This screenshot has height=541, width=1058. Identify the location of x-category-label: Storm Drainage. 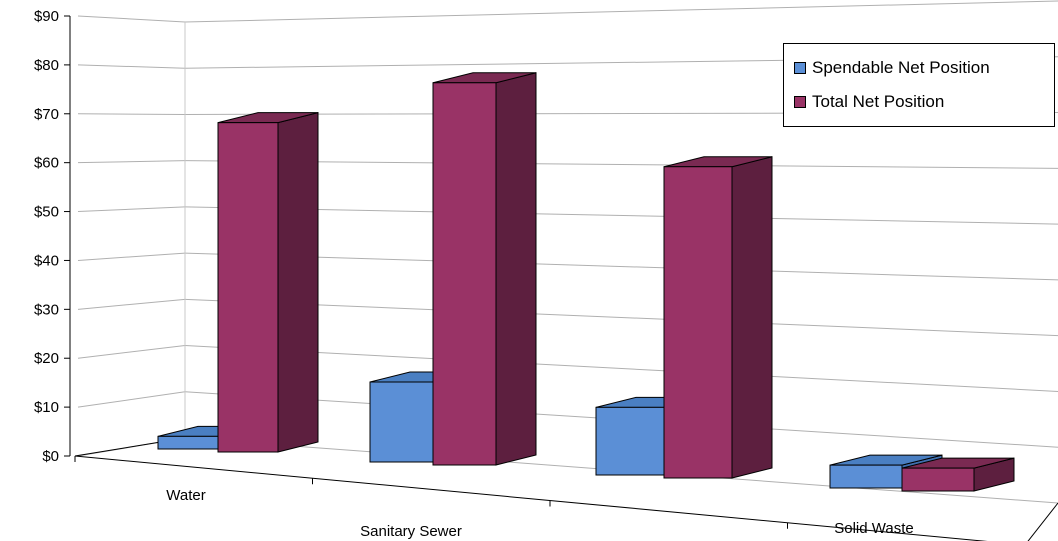
(641, 540).